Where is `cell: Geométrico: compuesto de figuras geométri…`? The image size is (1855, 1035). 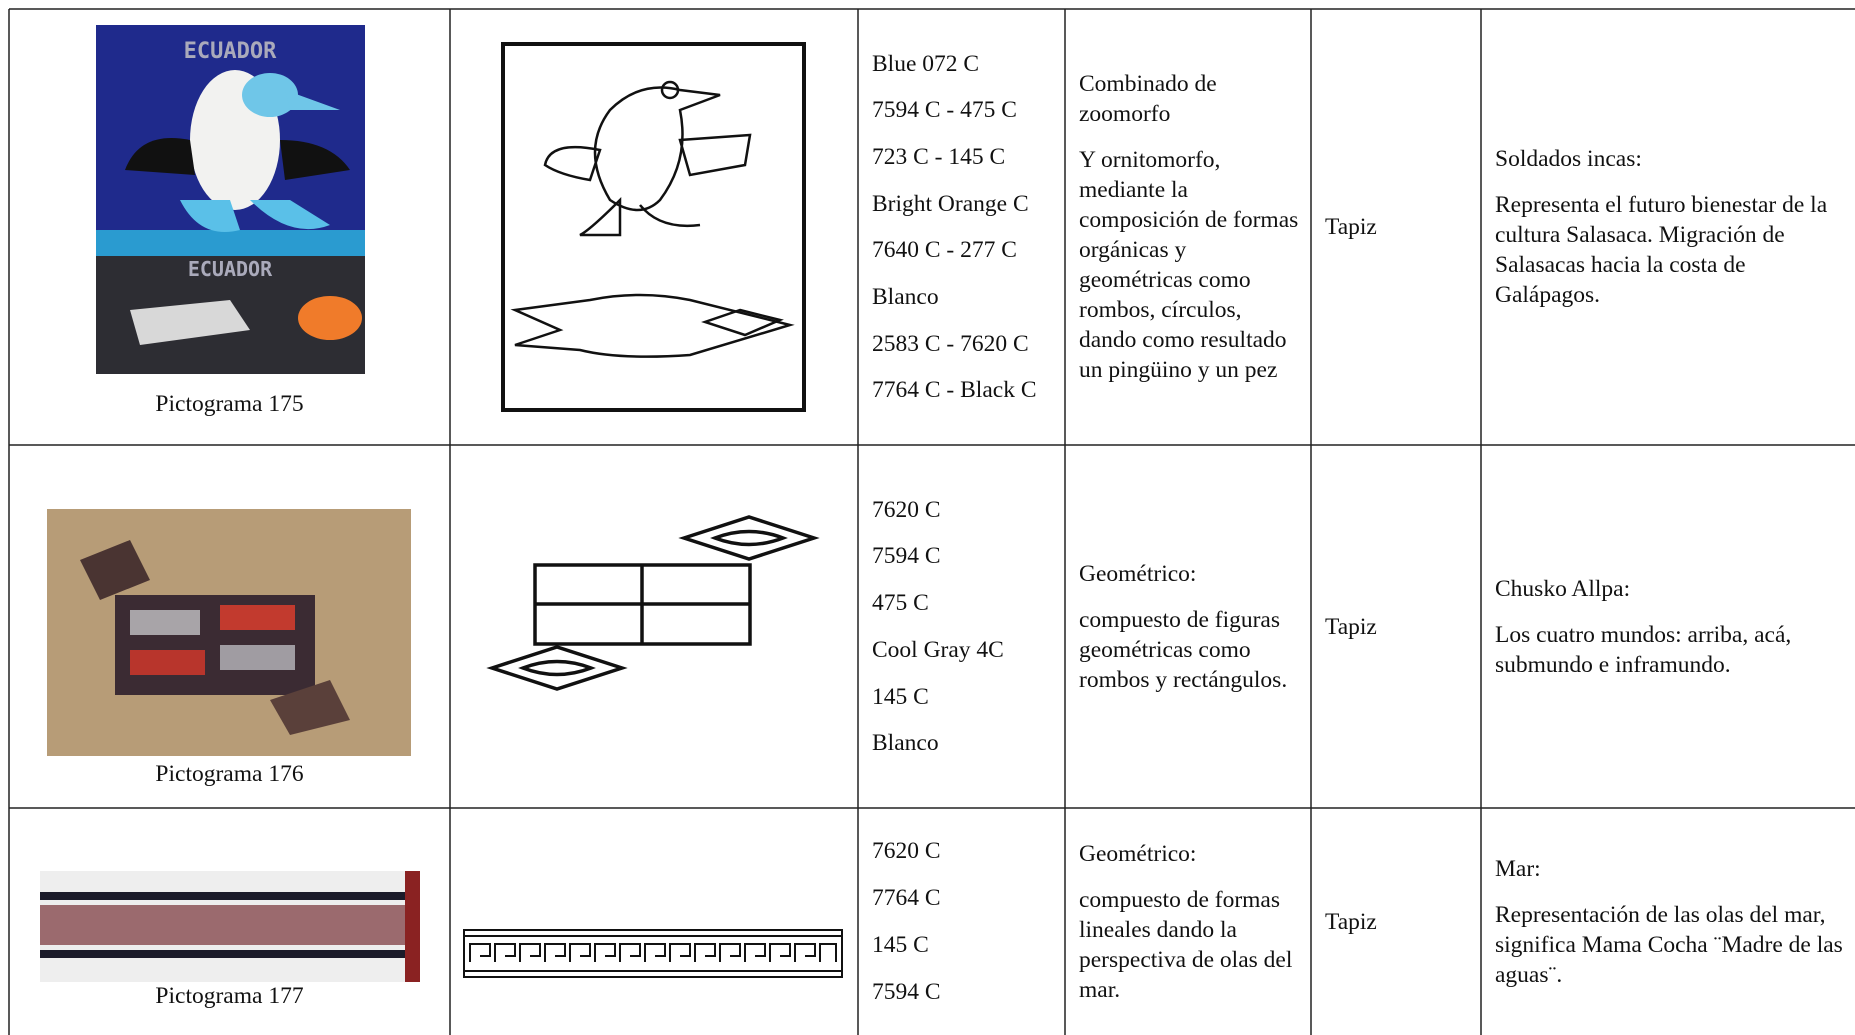
cell: Geométrico: compuesto de figuras geométri… is located at coordinates (1188, 626).